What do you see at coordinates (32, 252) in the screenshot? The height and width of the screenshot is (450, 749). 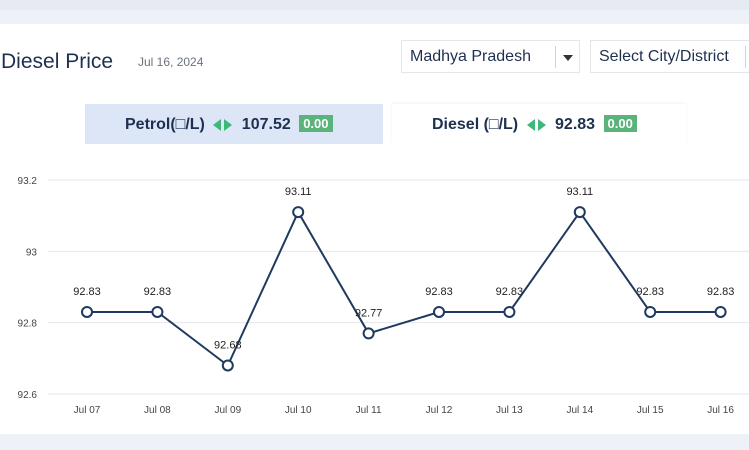 I see `y-tick-label: 93` at bounding box center [32, 252].